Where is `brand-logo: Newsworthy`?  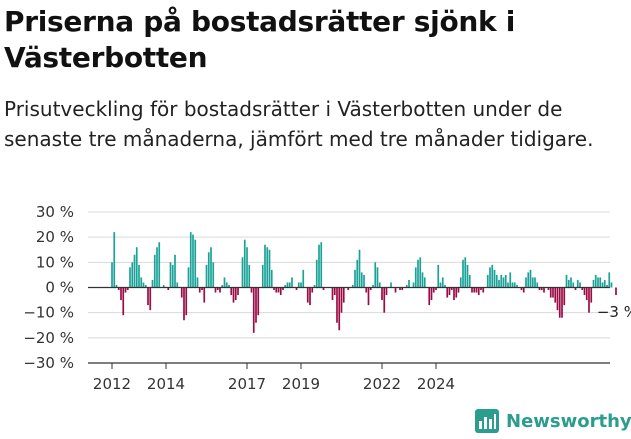 brand-logo: Newsworthy is located at coordinates (552, 421).